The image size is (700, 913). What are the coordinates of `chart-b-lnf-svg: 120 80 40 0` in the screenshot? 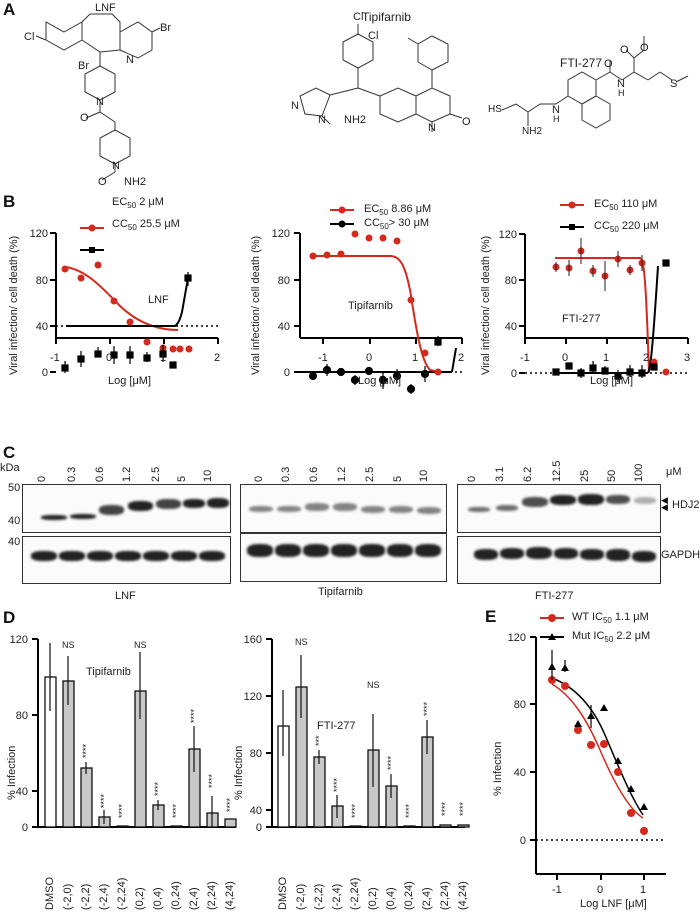 It's located at (124, 301).